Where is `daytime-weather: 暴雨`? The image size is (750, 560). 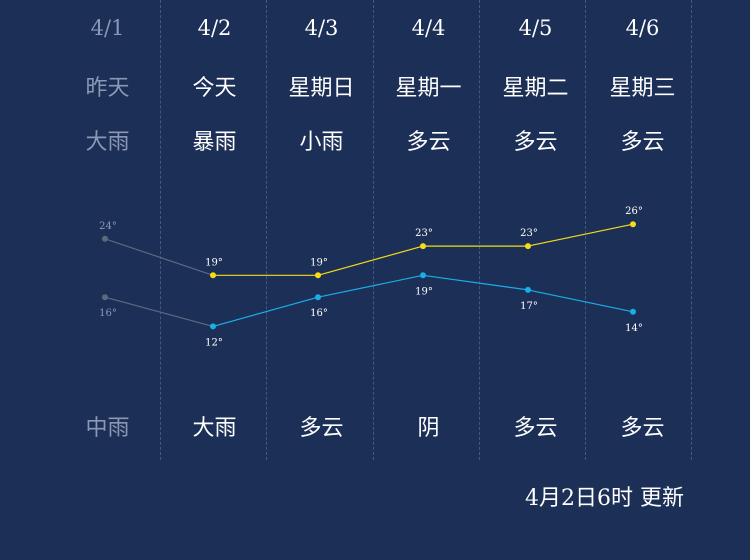
daytime-weather: 暴雨 is located at coordinates (214, 142).